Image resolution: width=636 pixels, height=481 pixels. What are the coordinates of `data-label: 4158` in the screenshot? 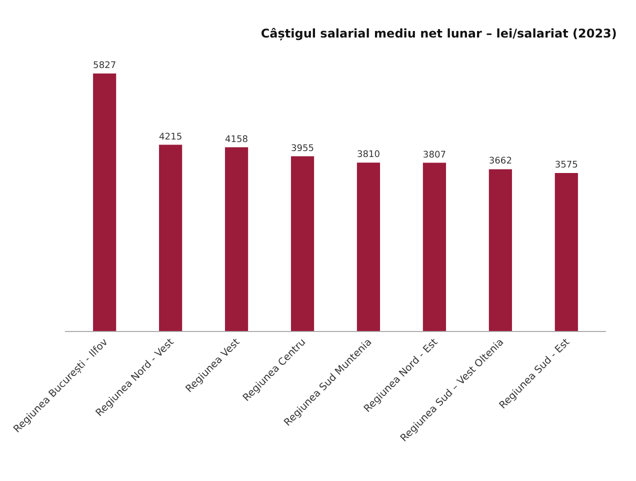 It's located at (236, 139).